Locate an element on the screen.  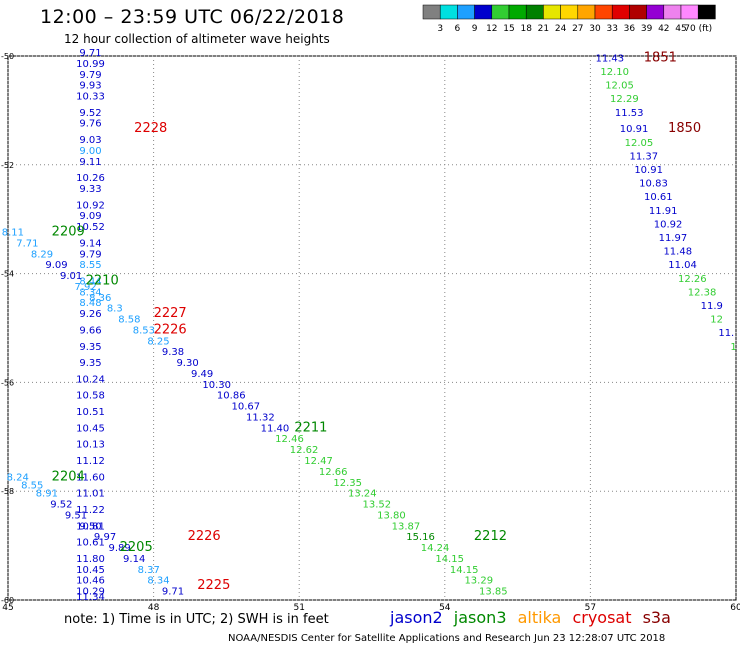
swh-value: 10.51 is located at coordinates (90, 412).